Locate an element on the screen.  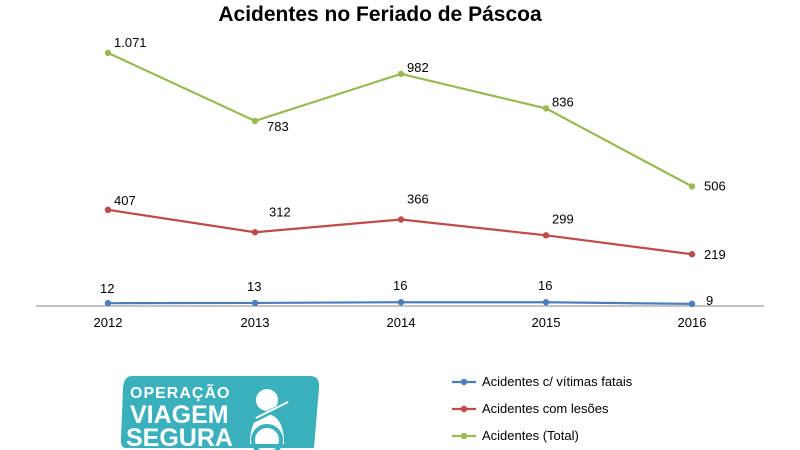
legend-label: Acidentes c/ vítimas fatais is located at coordinates (557, 381).